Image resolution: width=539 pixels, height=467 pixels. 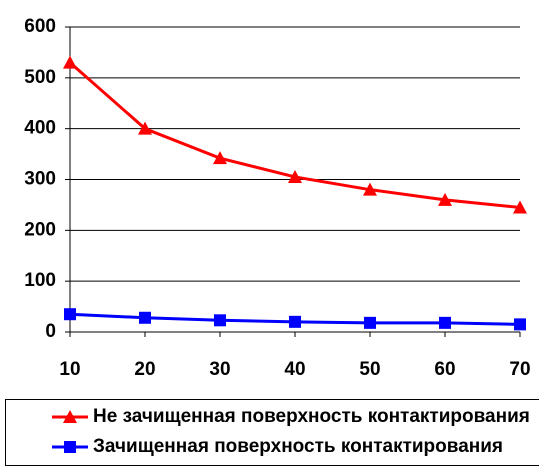 What do you see at coordinates (519, 369) in the screenshot?
I see `x-tick-label: 70` at bounding box center [519, 369].